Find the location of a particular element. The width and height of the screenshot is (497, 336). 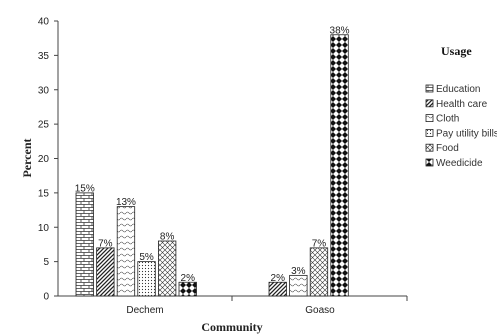

y-tick-label: 20 is located at coordinates (44, 159).